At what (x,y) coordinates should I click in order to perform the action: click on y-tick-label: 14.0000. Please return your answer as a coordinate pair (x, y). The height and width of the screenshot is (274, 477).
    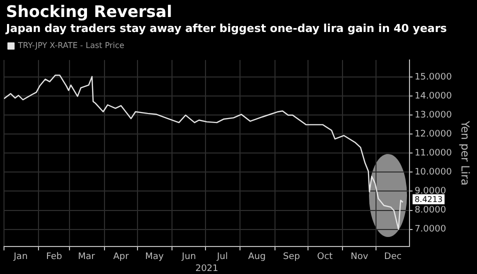
    Looking at the image, I should click on (433, 96).